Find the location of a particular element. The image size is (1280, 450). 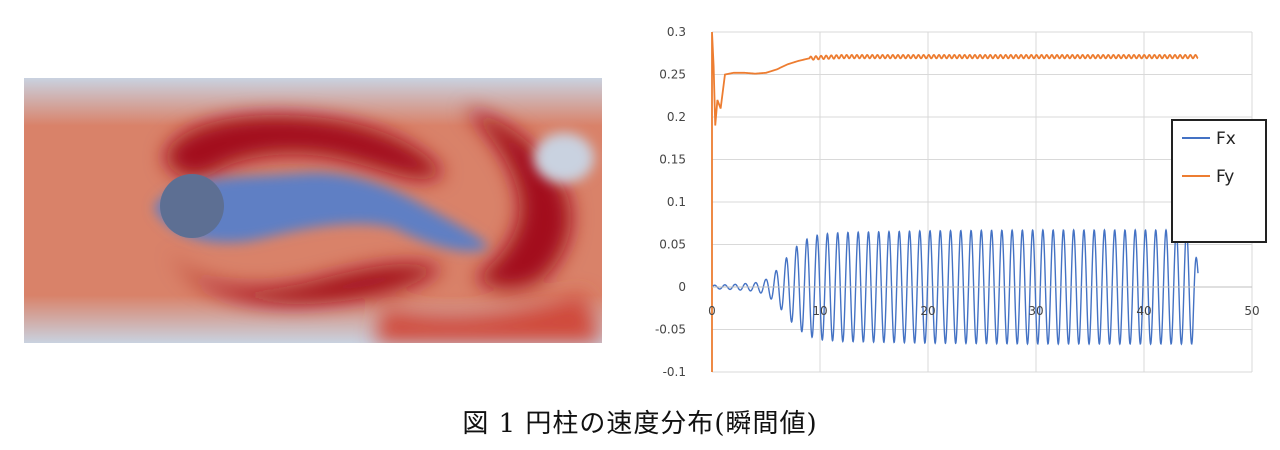

x-tick-label: 40 is located at coordinates (1143, 311).